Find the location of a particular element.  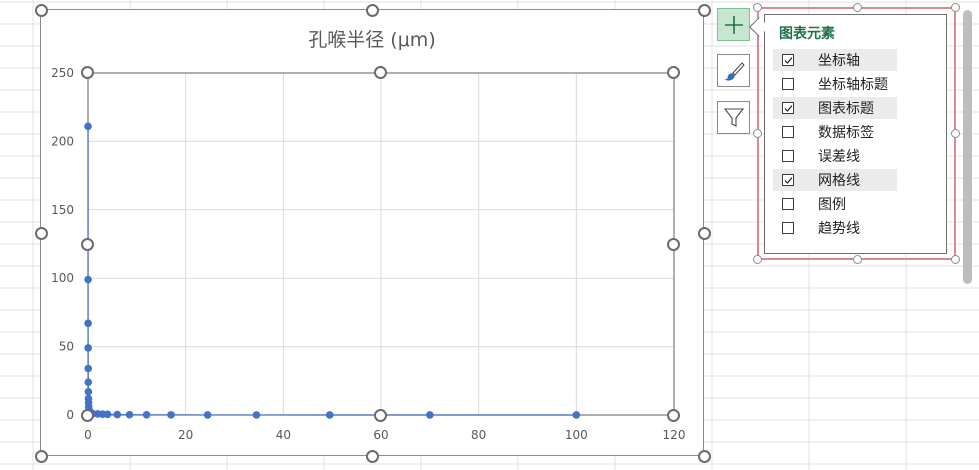

chart-element-option: 趋势线 is located at coordinates (835, 228).